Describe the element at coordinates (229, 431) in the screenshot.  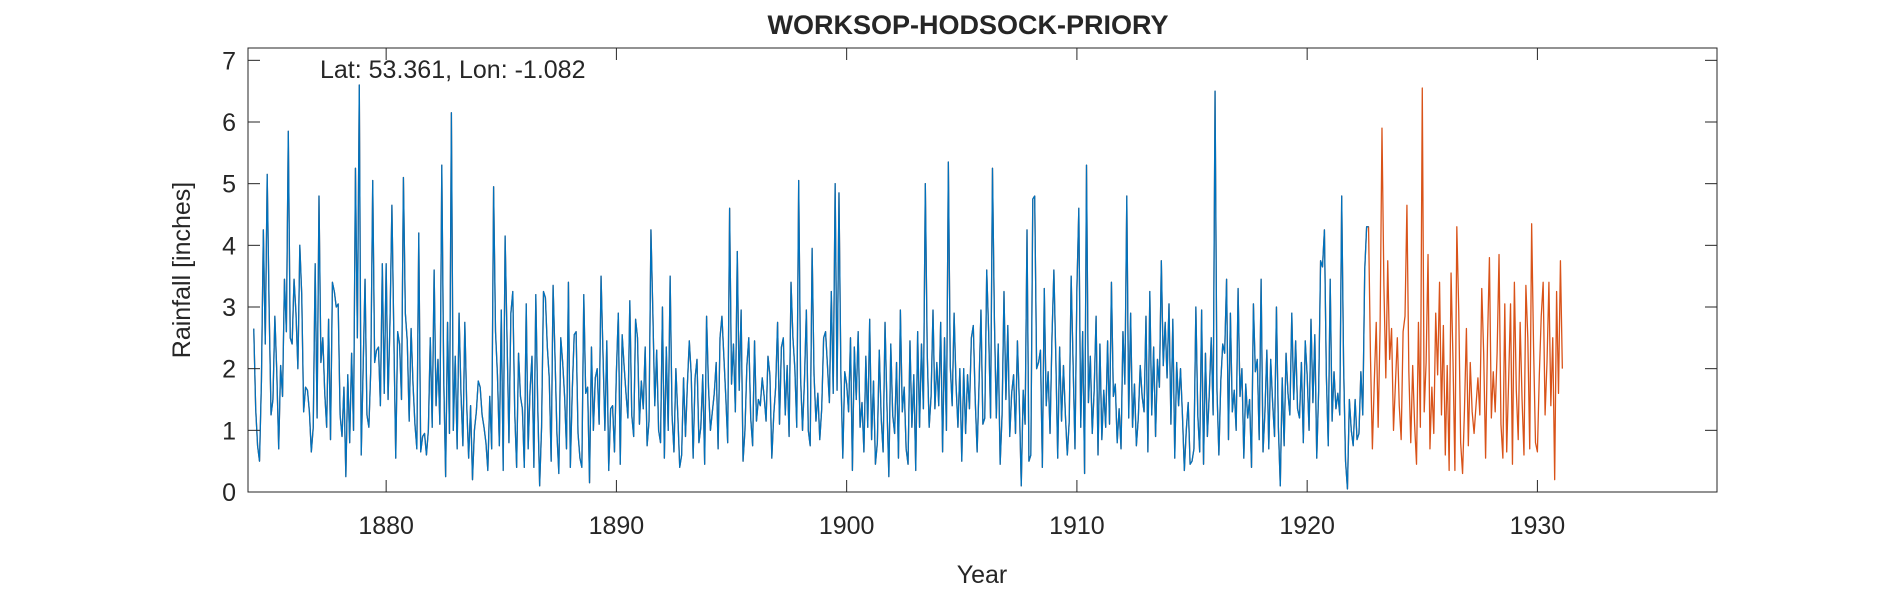
I see `y-tick-label: 1` at that location.